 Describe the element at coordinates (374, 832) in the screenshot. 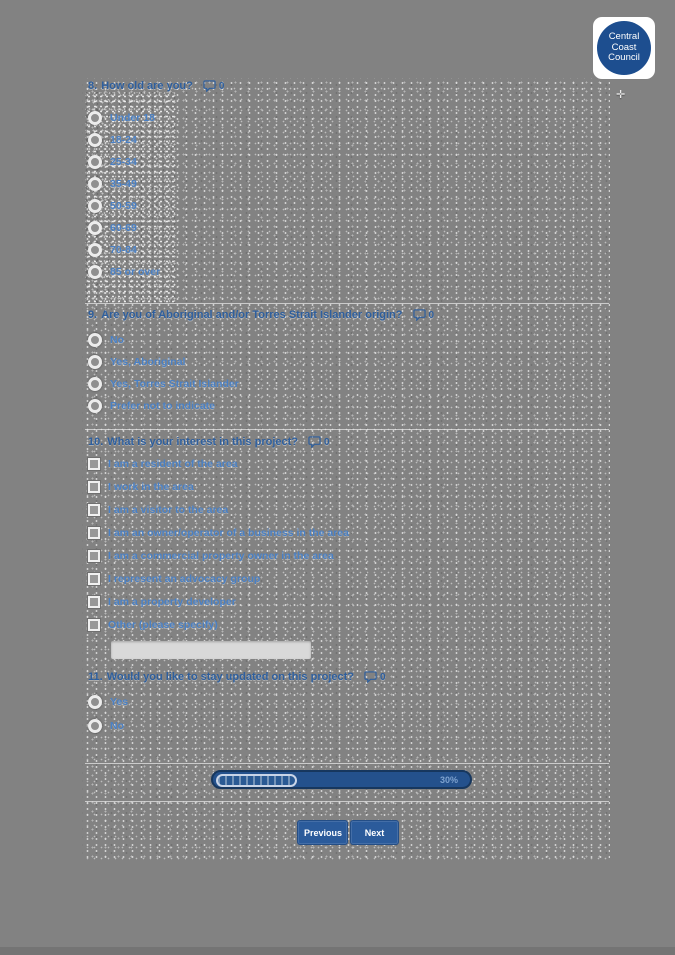

I see `next-button: Next` at that location.